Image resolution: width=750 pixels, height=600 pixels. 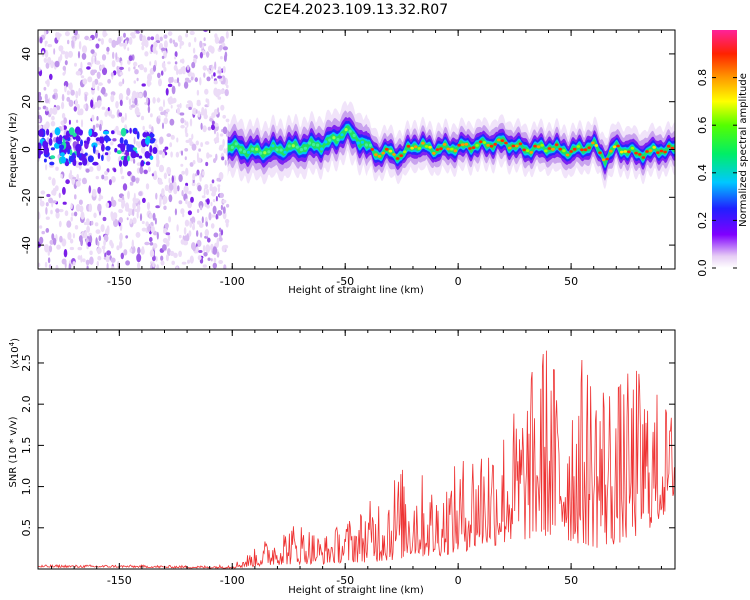 I want to click on snr-x-tick-label: 0, so click(x=458, y=580).